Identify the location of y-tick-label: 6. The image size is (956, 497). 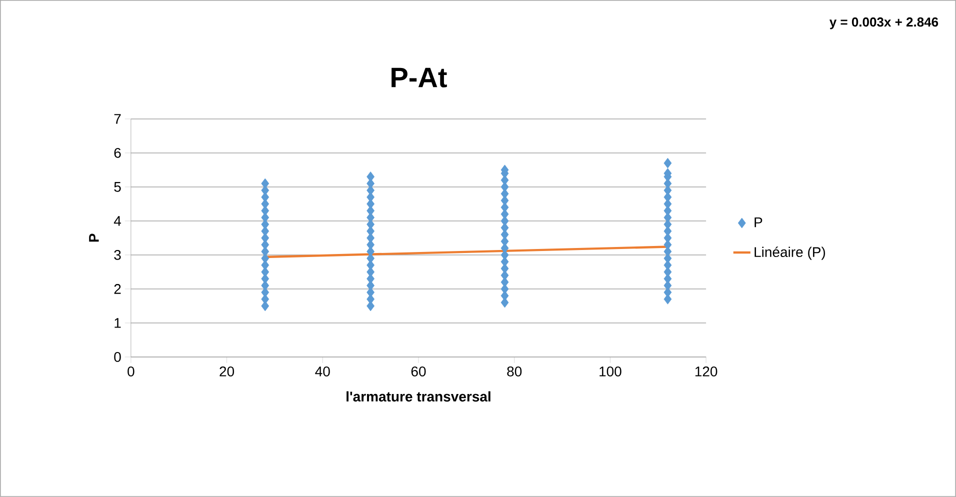
(117, 153).